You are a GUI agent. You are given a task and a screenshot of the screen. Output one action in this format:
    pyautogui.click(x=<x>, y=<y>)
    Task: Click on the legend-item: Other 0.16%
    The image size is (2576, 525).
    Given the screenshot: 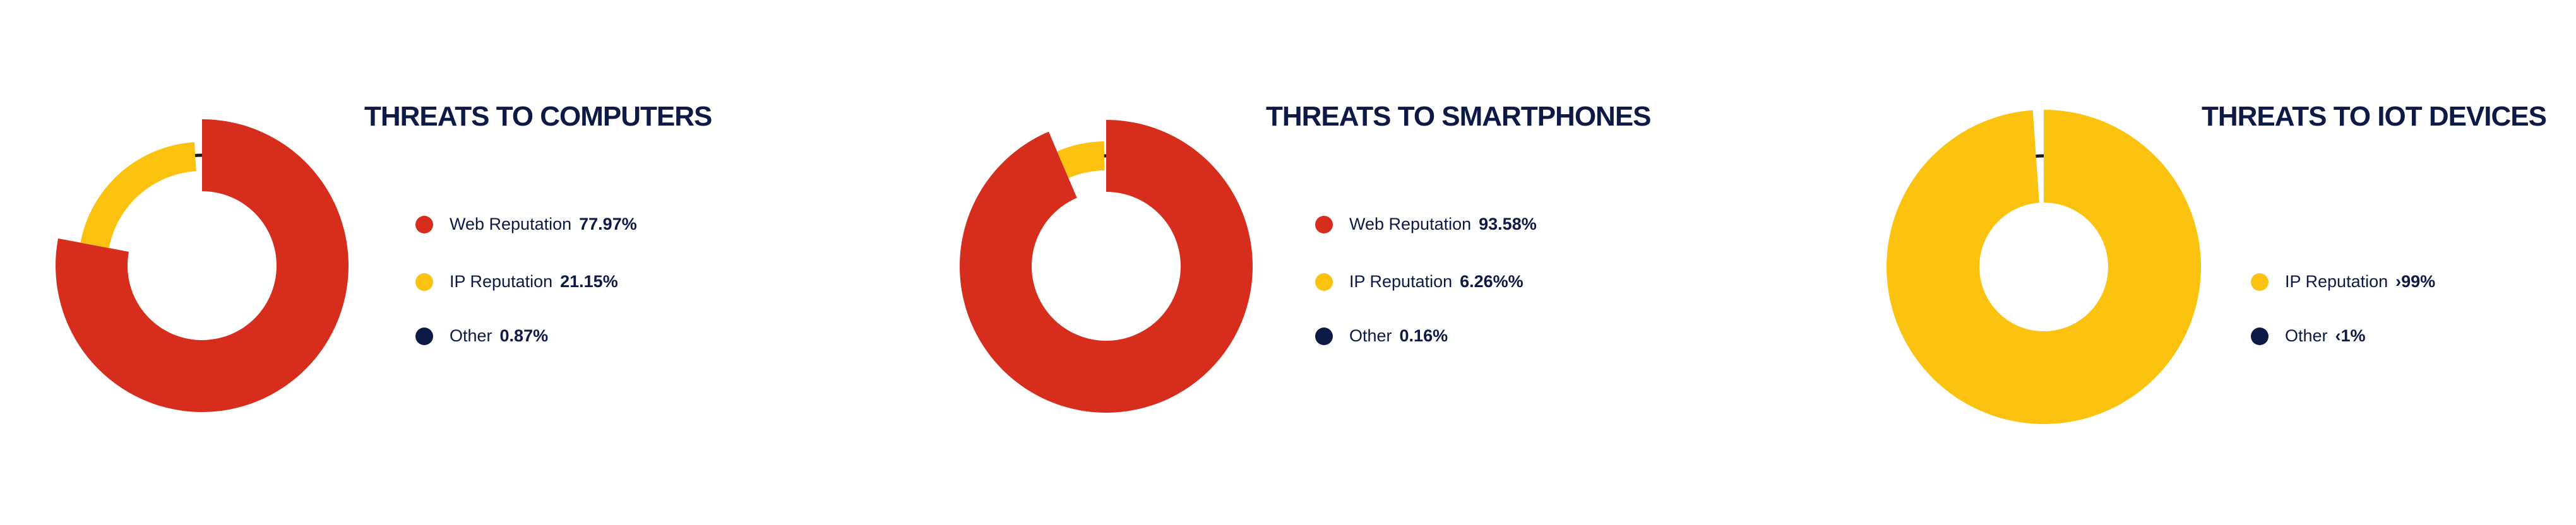 What is the action you would take?
    pyautogui.click(x=1381, y=336)
    